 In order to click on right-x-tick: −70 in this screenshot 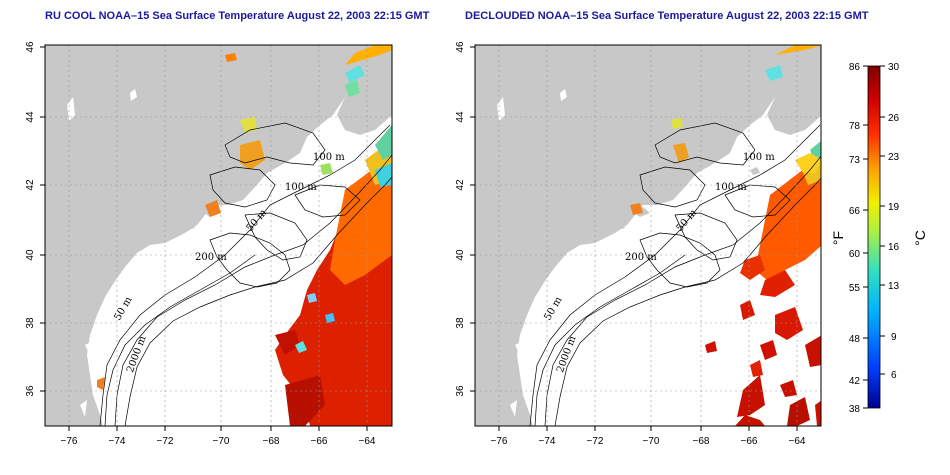, I will do `click(651, 441)`.